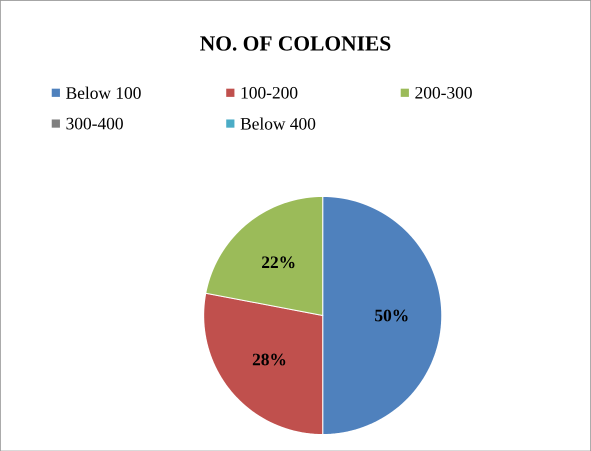 This screenshot has height=451, width=591. I want to click on legend-label: 300-400, so click(94, 124).